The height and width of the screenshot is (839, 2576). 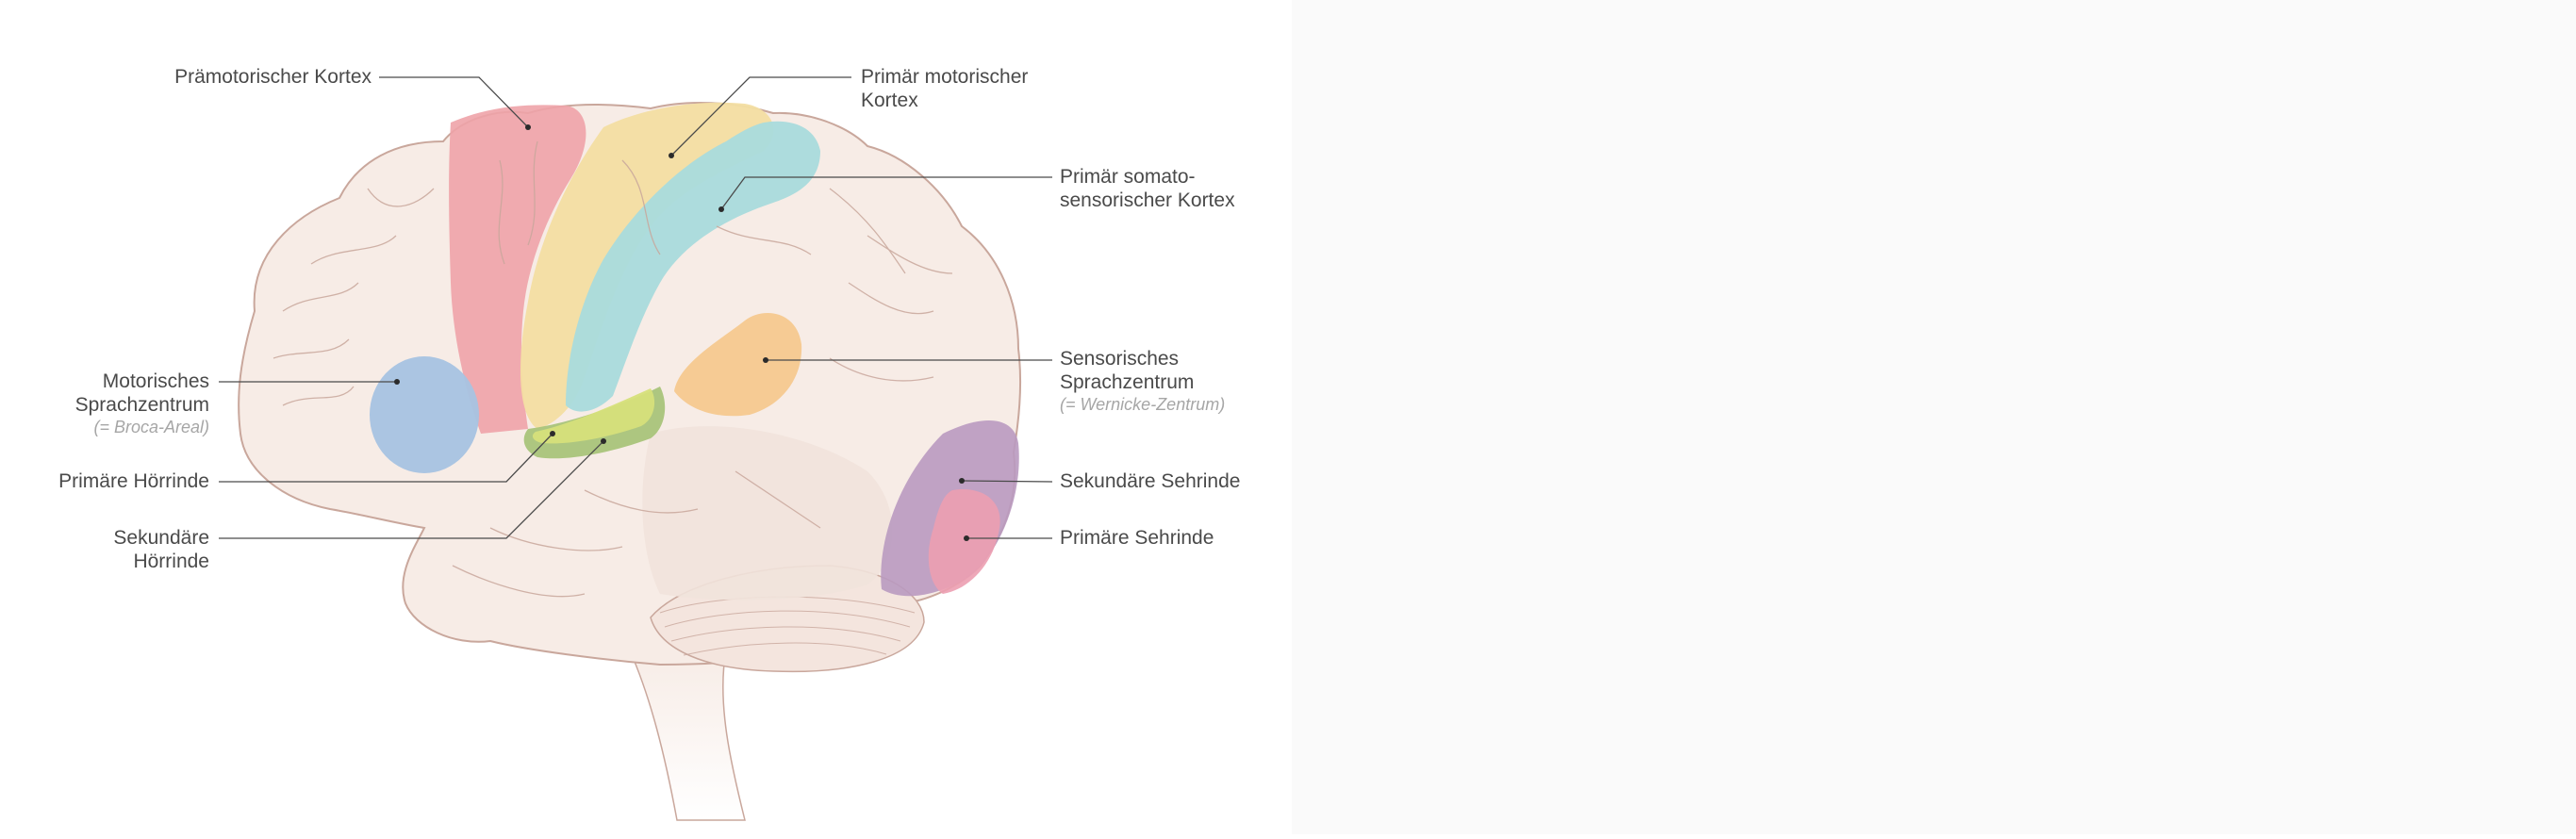 What do you see at coordinates (454, 102) in the screenshot?
I see `leader-premotor` at bounding box center [454, 102].